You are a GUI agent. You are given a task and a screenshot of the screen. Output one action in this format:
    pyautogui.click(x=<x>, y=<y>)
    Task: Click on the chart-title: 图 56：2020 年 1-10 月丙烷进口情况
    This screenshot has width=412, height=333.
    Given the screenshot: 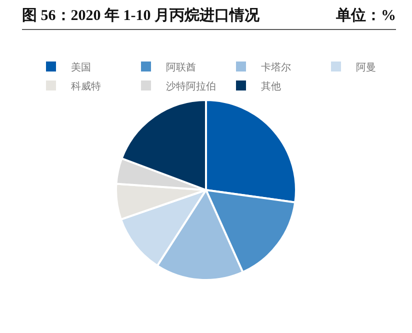 What is the action you would take?
    pyautogui.click(x=141, y=15)
    